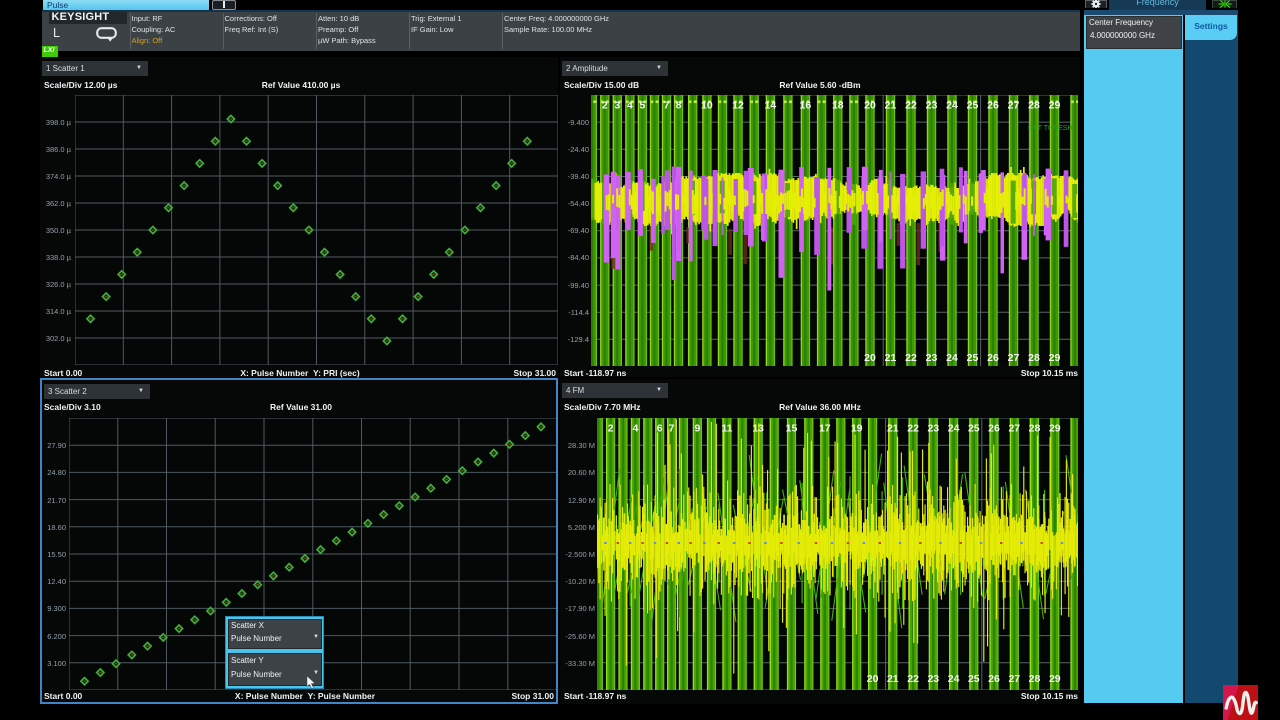  Describe the element at coordinates (792, 429) in the screenshot. I see `svg-text: 15` at that location.